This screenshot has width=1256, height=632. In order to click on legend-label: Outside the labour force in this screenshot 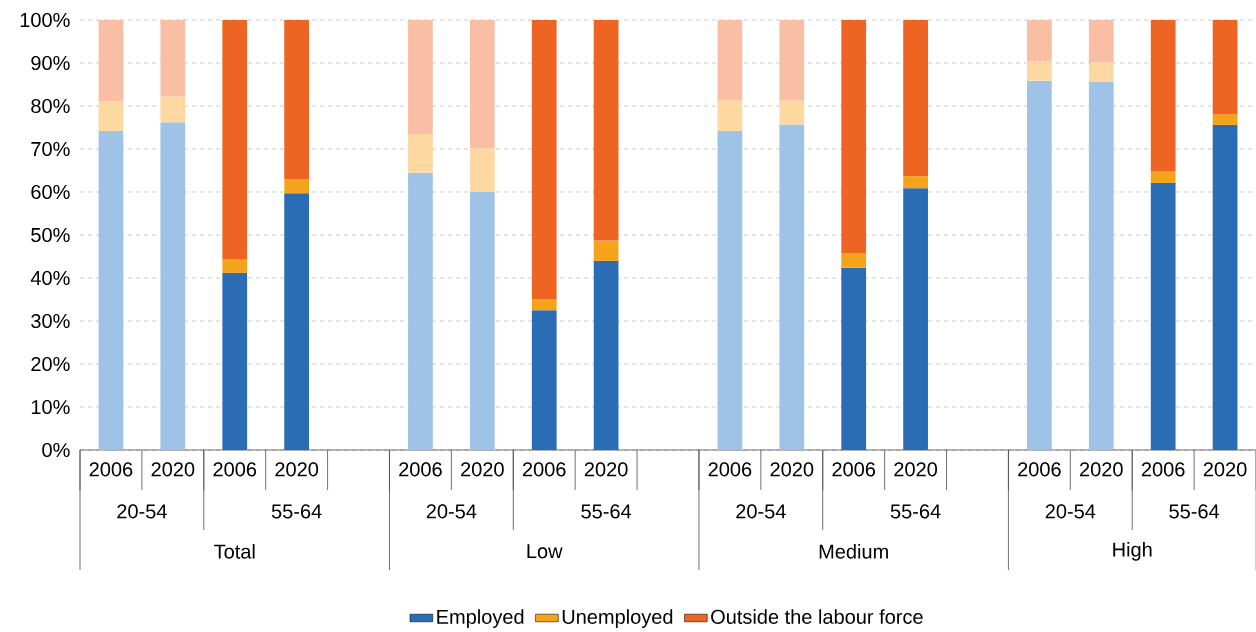, I will do `click(817, 616)`.